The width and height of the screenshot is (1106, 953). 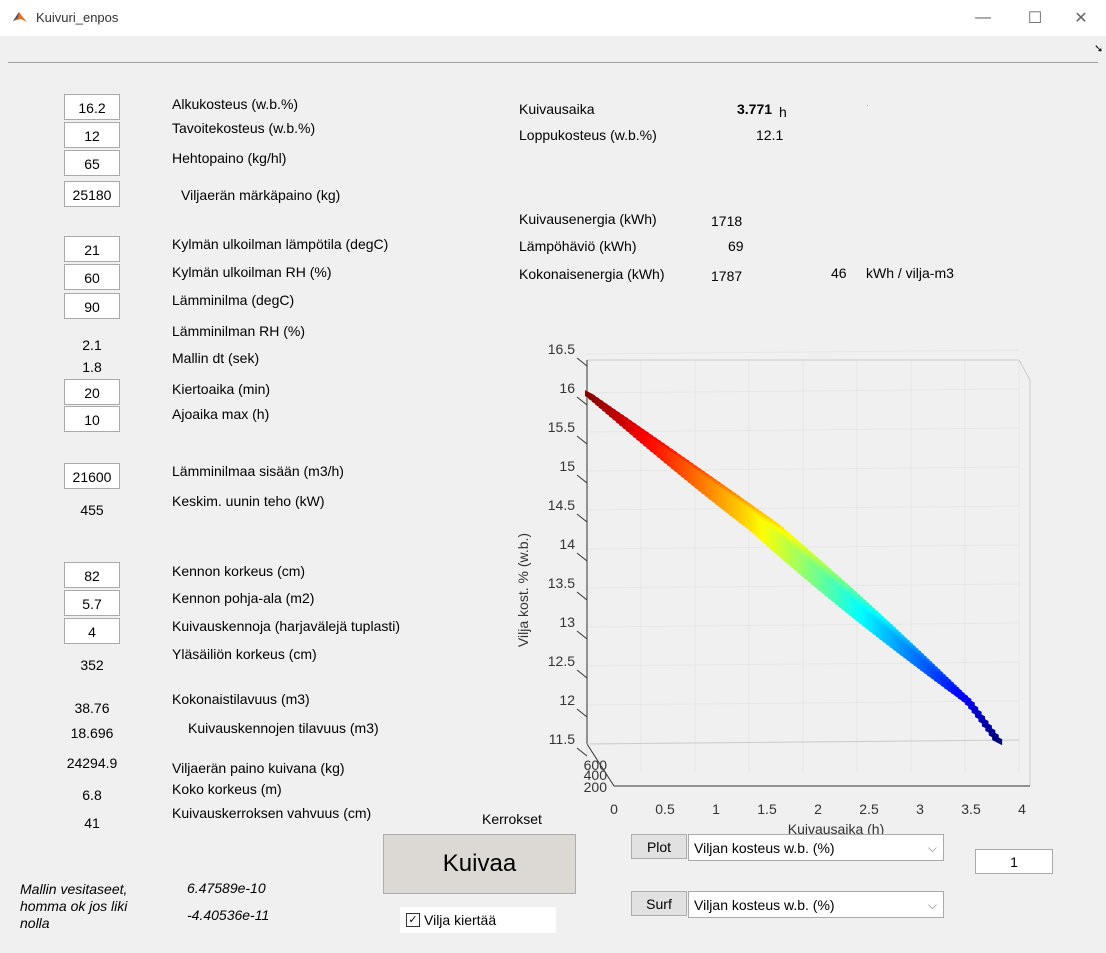 What do you see at coordinates (561, 583) in the screenshot?
I see `z-tick-label: 13.5` at bounding box center [561, 583].